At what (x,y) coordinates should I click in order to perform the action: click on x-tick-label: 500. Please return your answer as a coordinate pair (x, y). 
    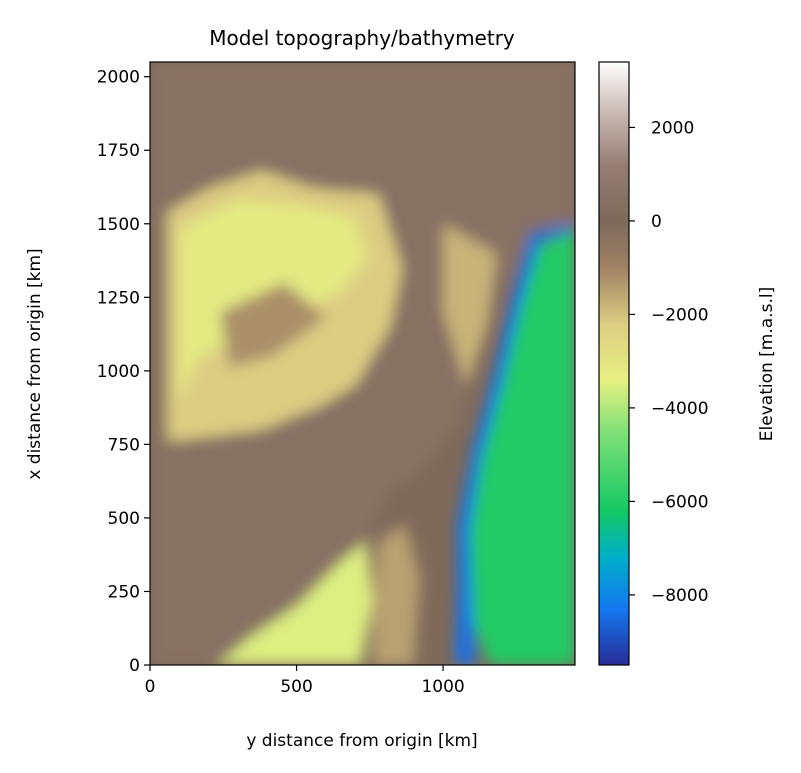
    Looking at the image, I should click on (296, 687).